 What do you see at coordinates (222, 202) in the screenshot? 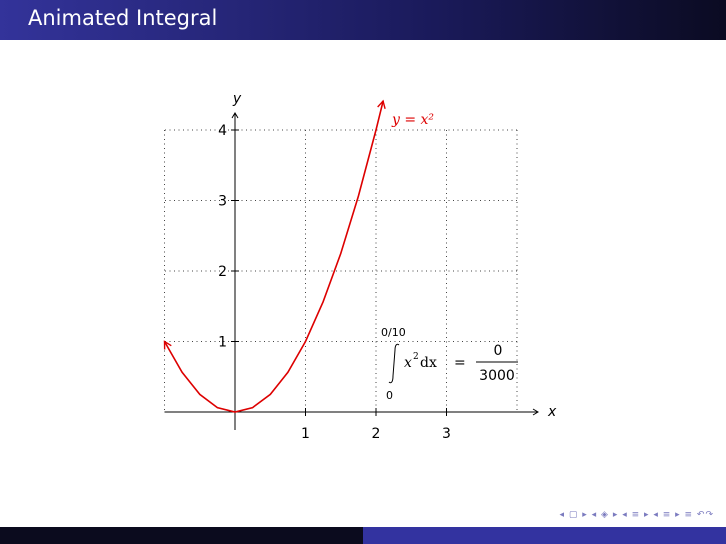
I see `y-tick-label-3: 3` at bounding box center [222, 202].